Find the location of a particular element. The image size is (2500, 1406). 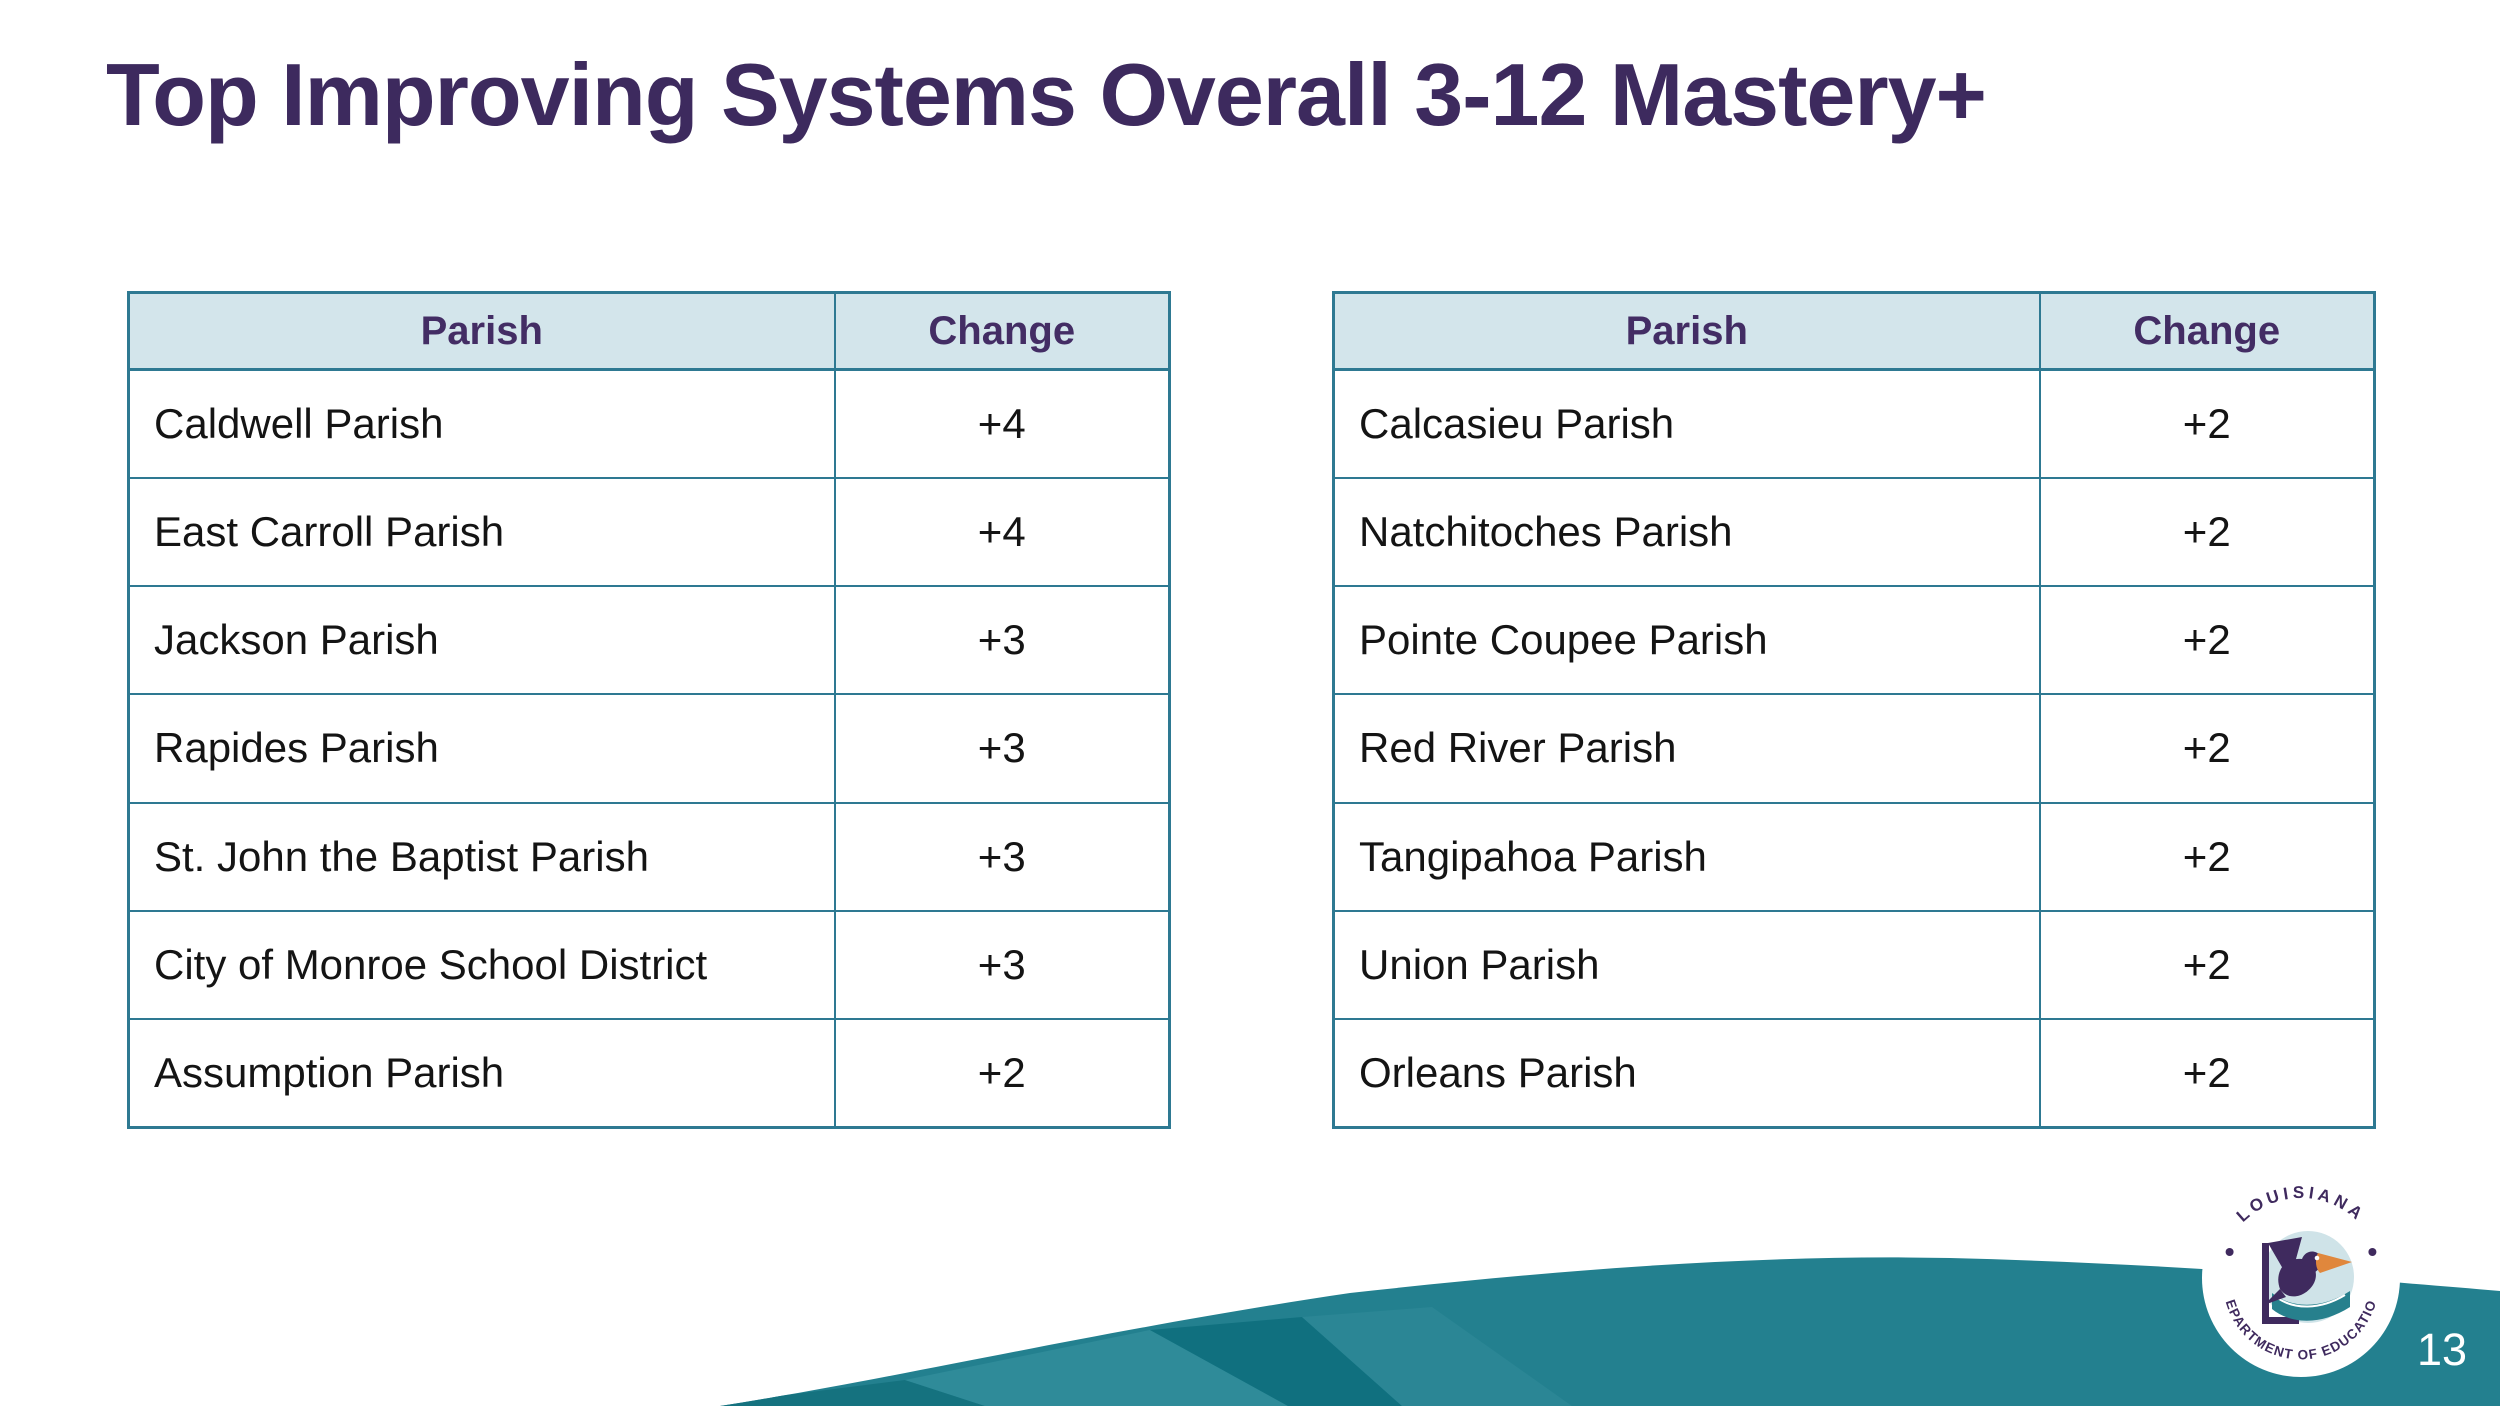

table-row: Calcasieu Parish +2 is located at coordinates (1854, 424).